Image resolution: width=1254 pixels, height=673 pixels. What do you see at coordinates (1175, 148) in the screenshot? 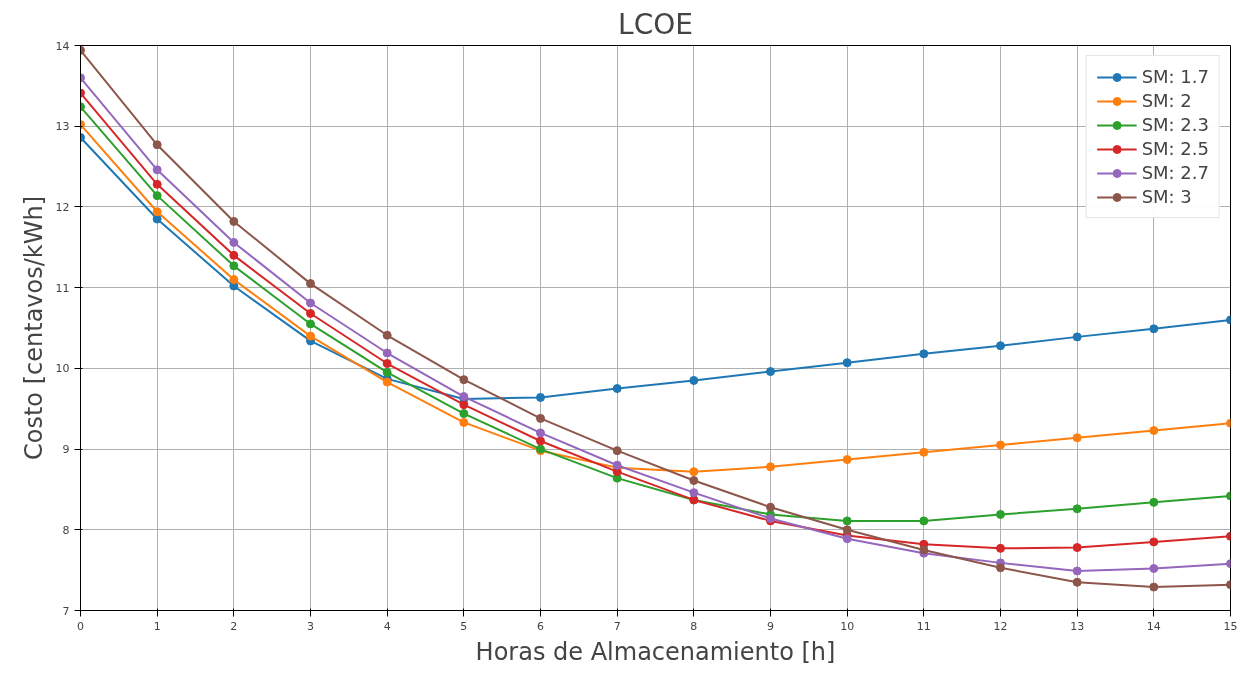
I see `legend-label: SM: 2.5` at bounding box center [1175, 148].